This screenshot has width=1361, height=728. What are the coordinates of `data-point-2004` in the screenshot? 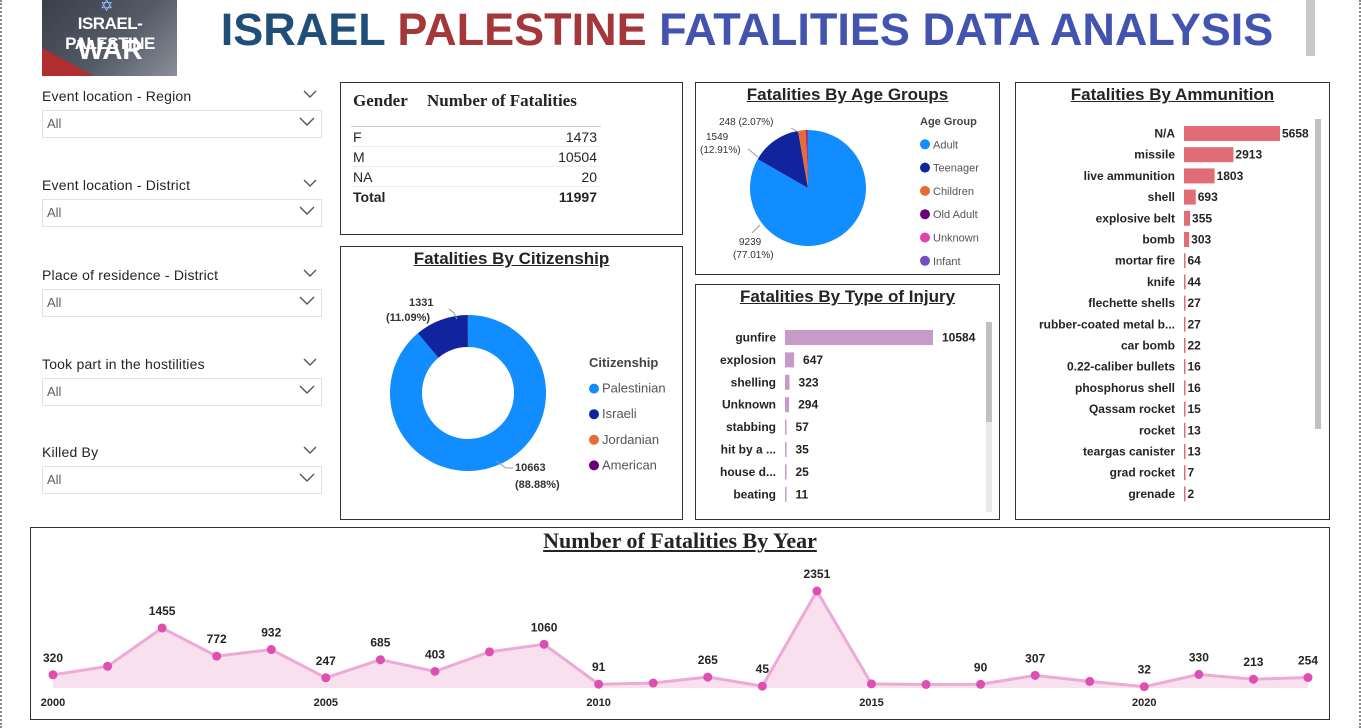 It's located at (271, 650).